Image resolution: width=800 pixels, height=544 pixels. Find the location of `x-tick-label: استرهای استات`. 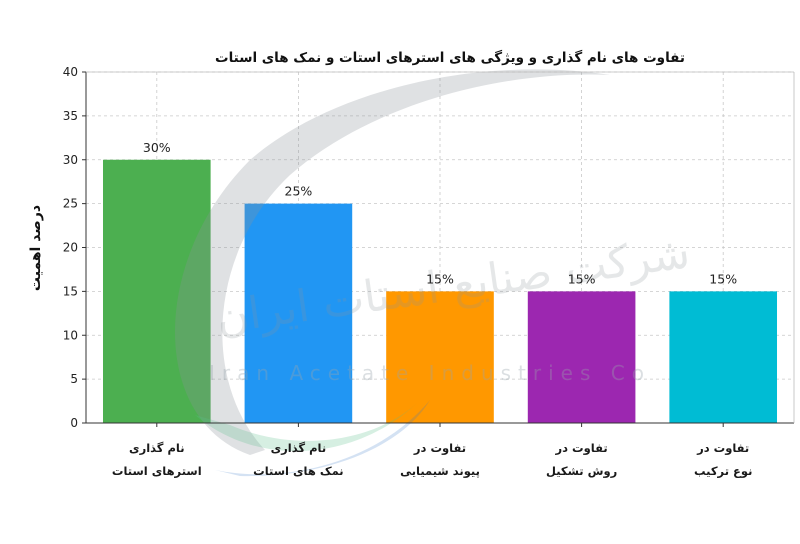

x-tick-label: استرهای استات is located at coordinates (157, 471).